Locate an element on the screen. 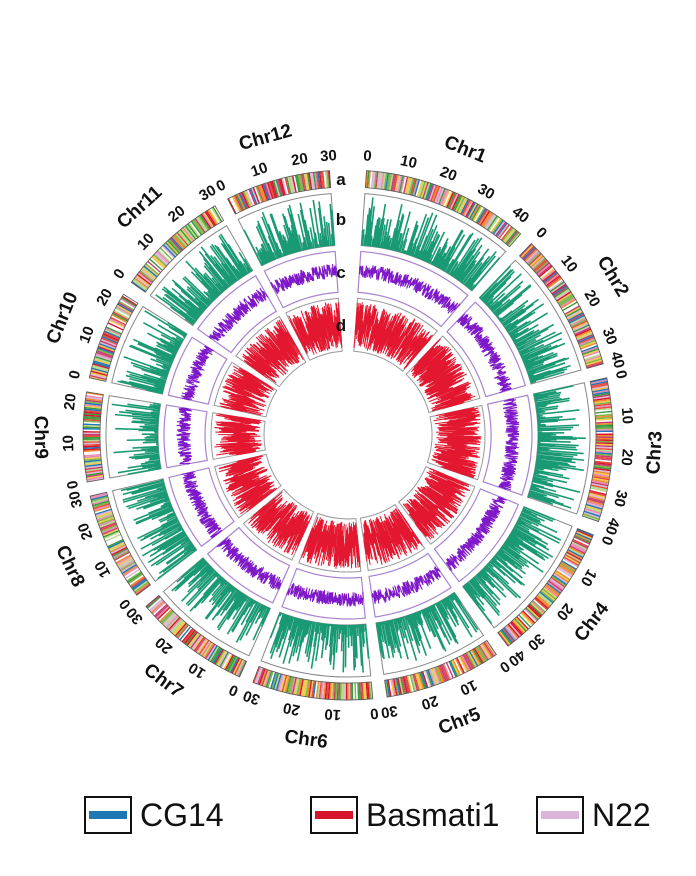  legend-item-n22: N22 is located at coordinates (593, 815).